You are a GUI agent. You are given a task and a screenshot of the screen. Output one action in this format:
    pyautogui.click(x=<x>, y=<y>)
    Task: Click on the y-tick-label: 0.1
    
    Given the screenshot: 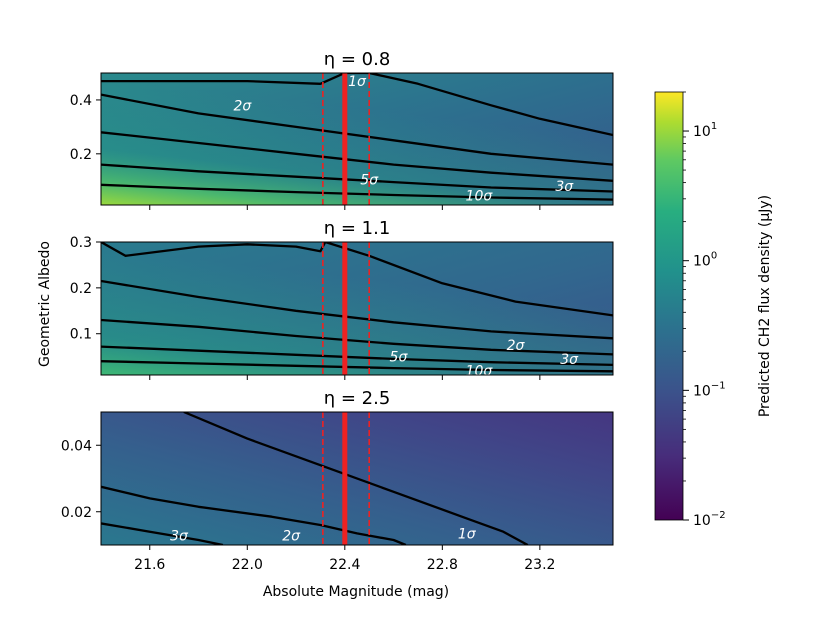 What is the action you would take?
    pyautogui.click(x=81, y=335)
    